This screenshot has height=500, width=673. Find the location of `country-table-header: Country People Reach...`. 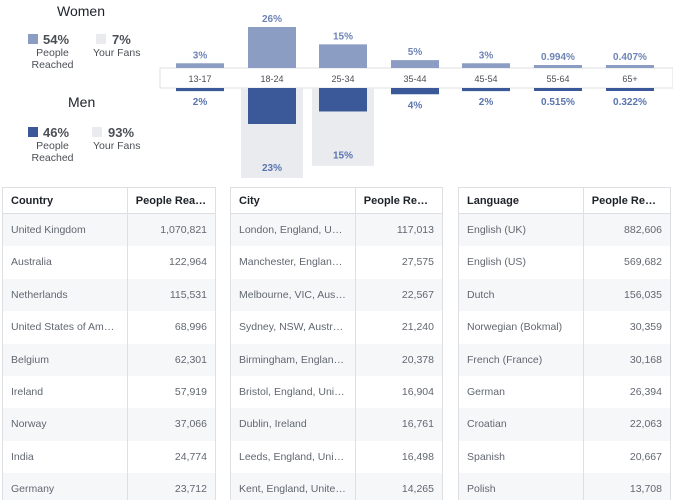

country-table-header: Country People Reach... is located at coordinates (109, 201).